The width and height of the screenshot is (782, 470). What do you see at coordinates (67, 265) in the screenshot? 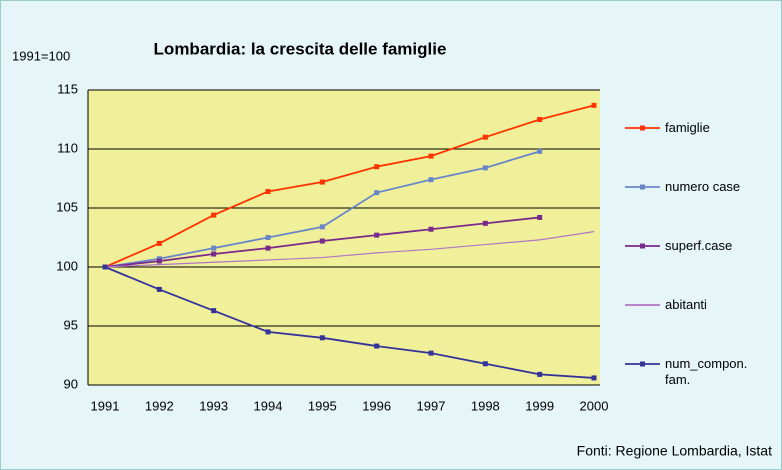
I see `y-tick-label: 100` at bounding box center [67, 265].